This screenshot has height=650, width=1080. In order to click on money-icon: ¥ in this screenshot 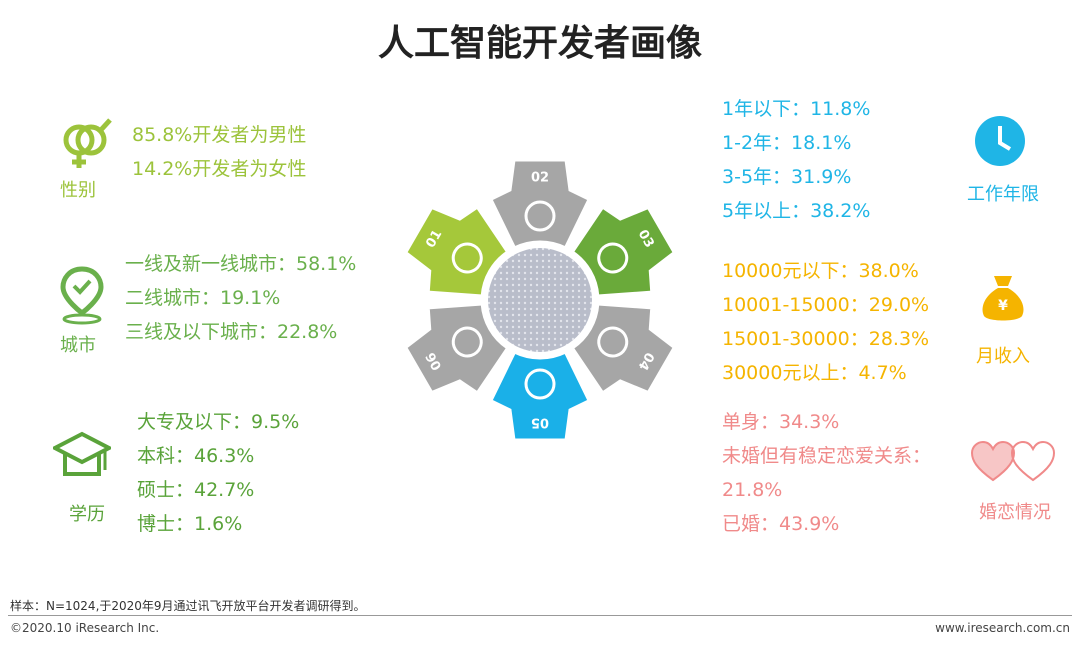, I will do `click(1003, 298)`.